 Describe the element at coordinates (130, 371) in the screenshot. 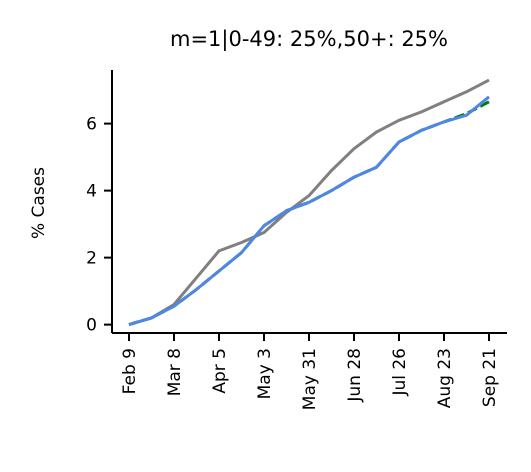

I see `x-tick-label: Feb 9` at that location.